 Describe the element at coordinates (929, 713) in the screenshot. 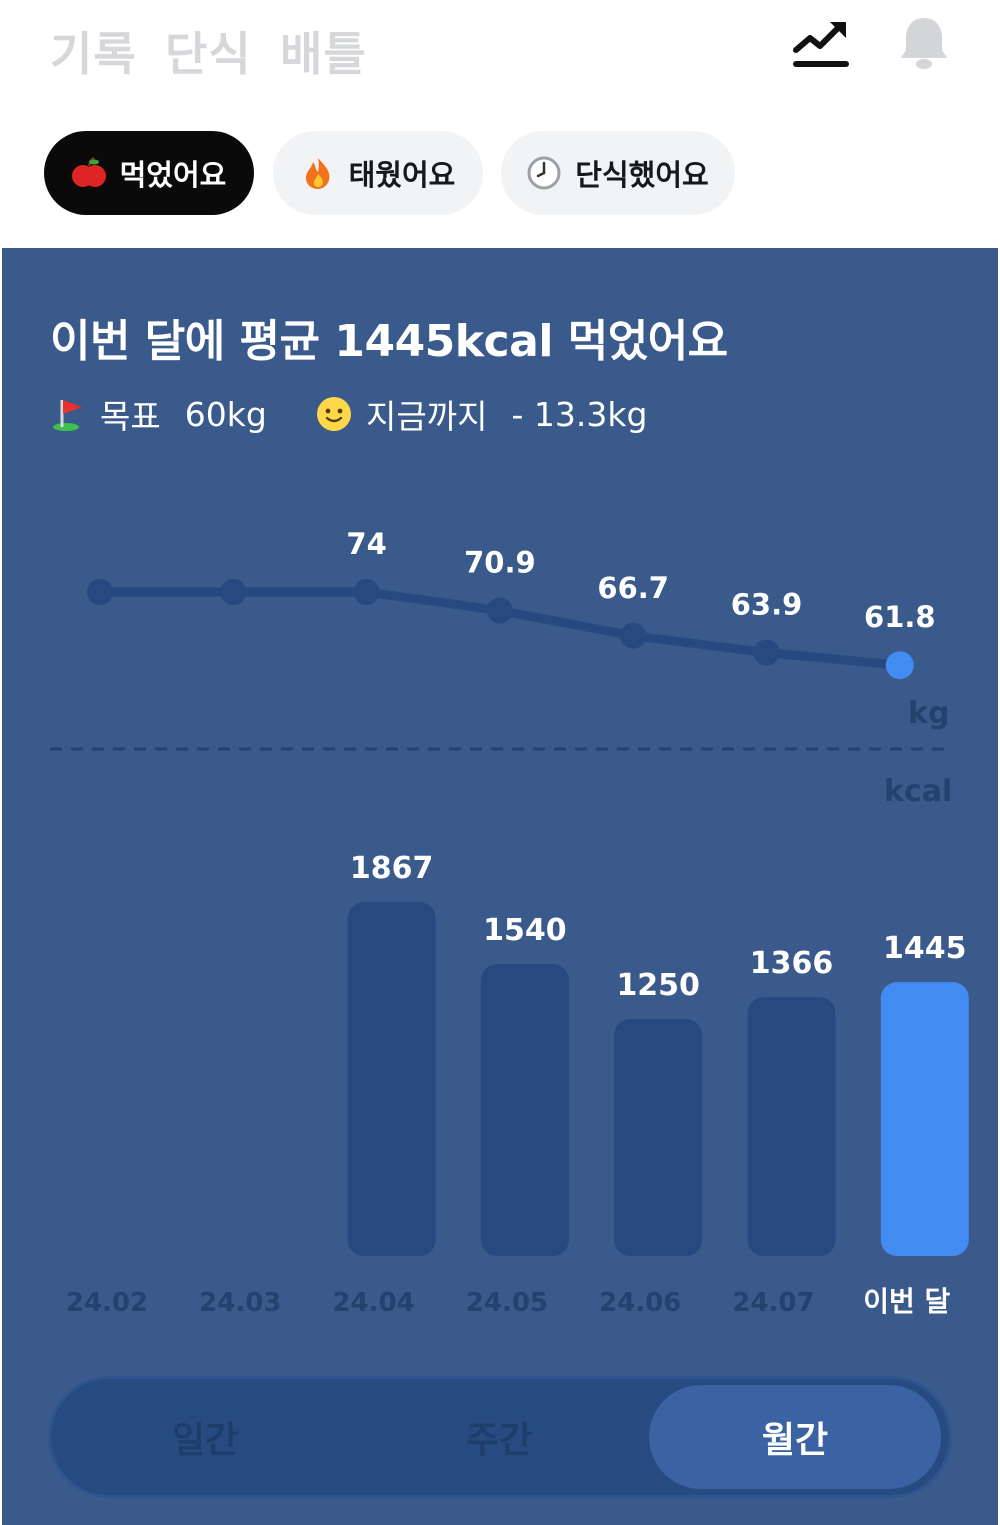

I see `kg-unit-label: kg` at that location.